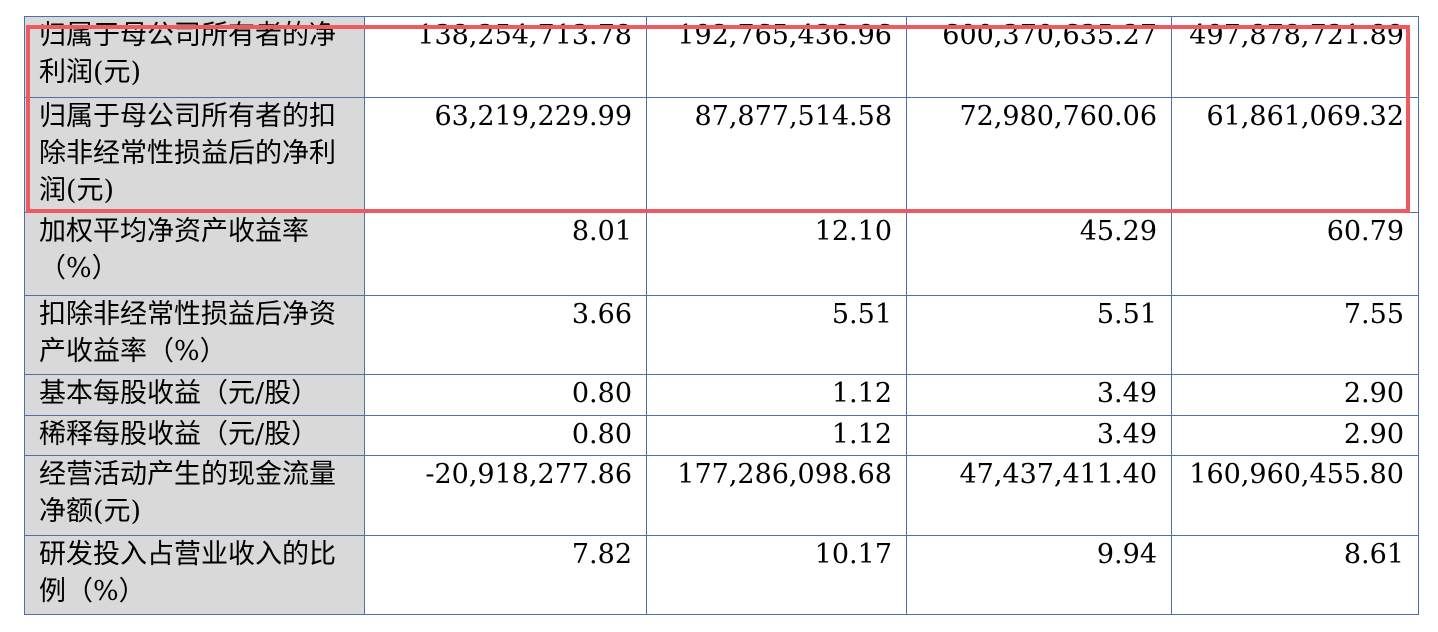 The image size is (1438, 632). What do you see at coordinates (505, 495) in the screenshot?
I see `value-cell: -20,918,277.86` at bounding box center [505, 495].